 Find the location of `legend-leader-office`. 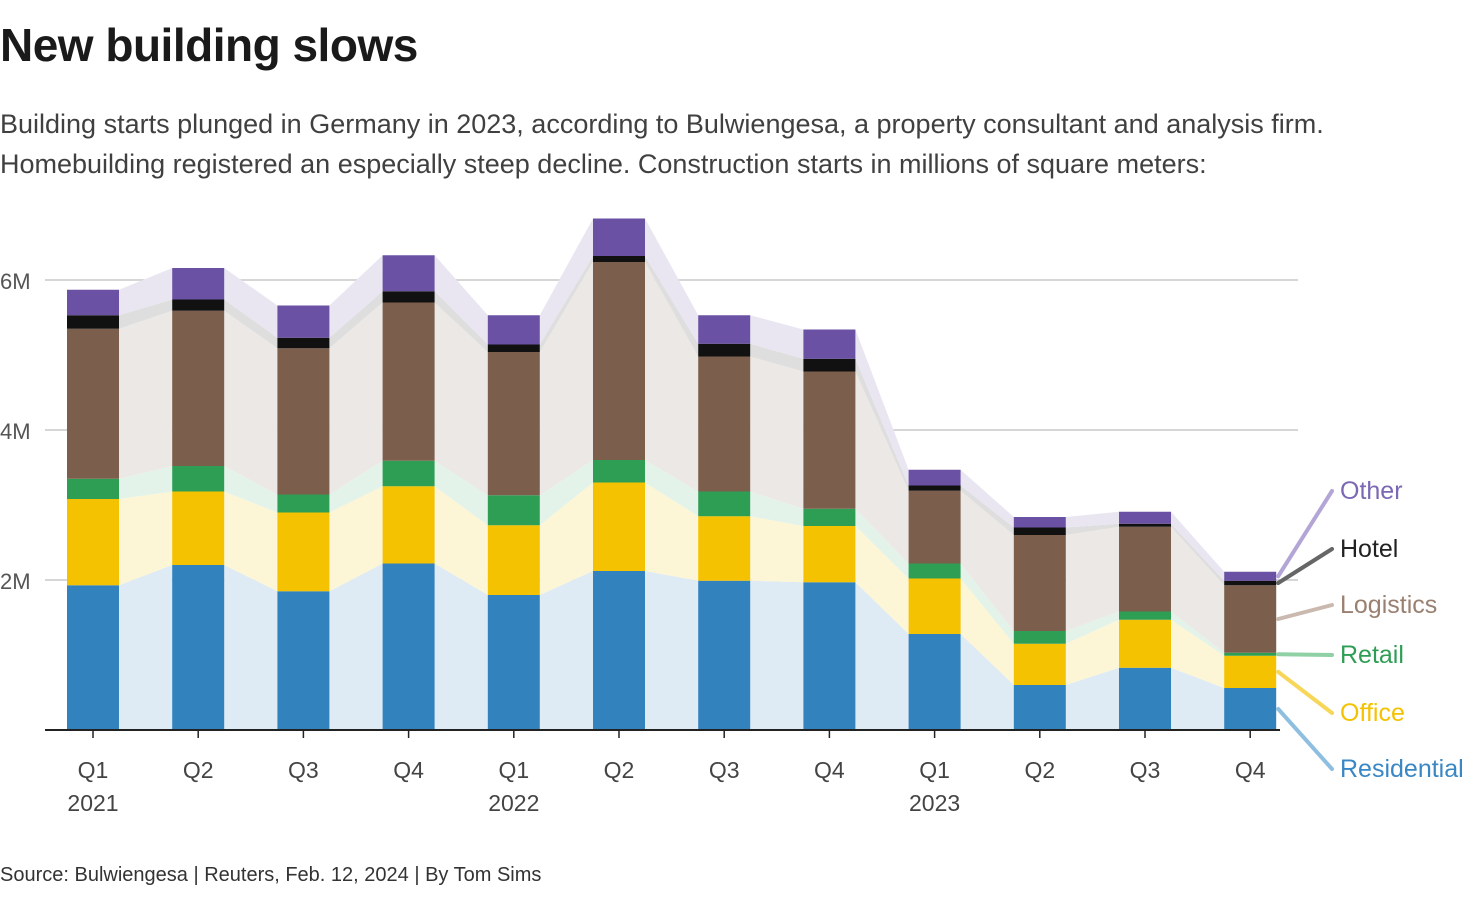

legend-leader-office is located at coordinates (1305, 692).